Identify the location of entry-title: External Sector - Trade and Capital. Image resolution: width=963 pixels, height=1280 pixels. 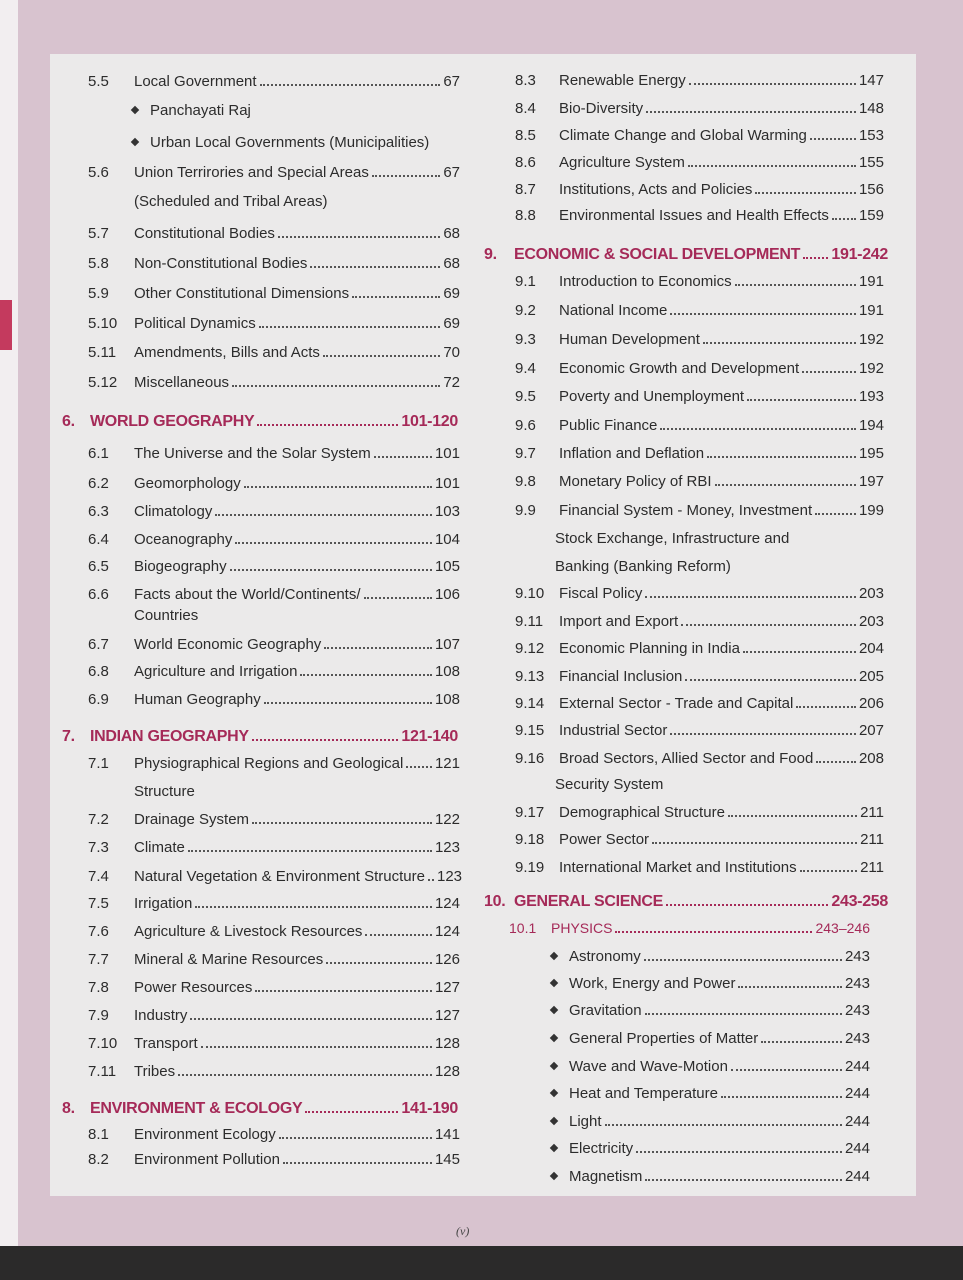
(676, 703).